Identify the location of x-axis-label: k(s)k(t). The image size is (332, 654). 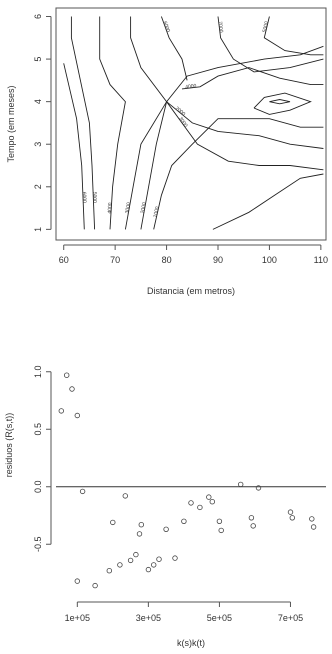
(191, 643).